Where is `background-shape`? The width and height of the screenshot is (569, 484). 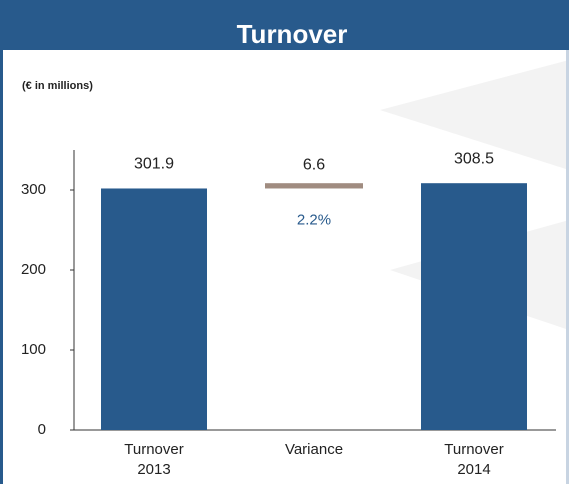 background-shape is located at coordinates (474, 115).